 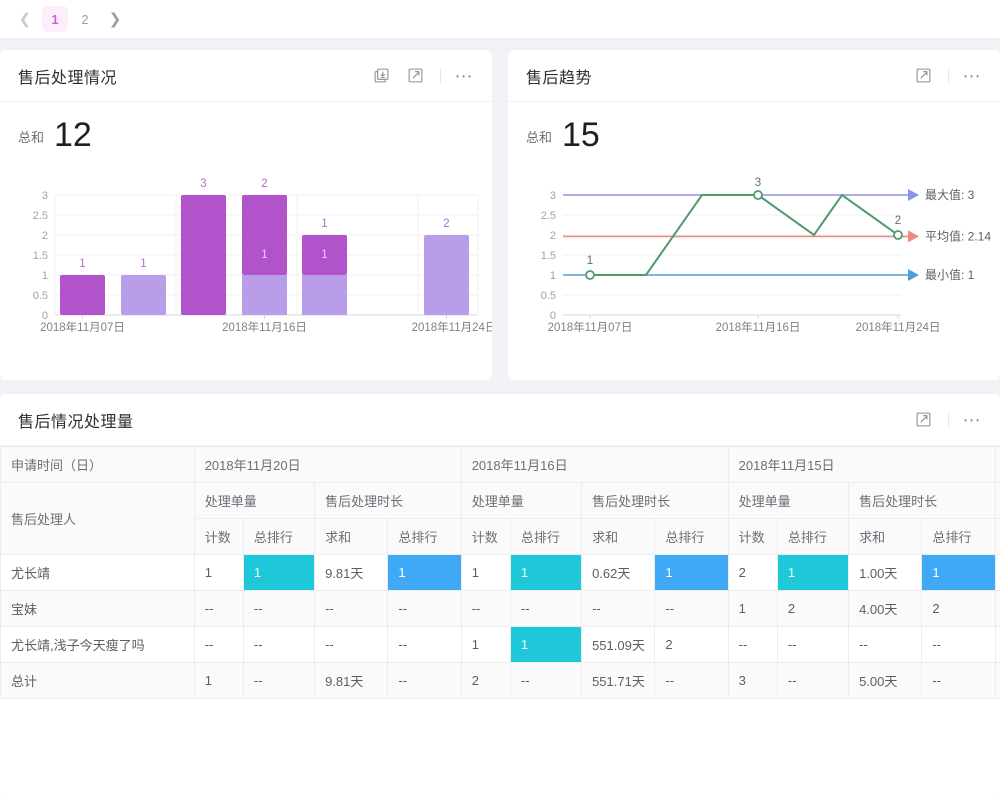 I want to click on bar-plot-area: 3 2.5 2 1.5 1 0.5 0, so click(x=246, y=266).